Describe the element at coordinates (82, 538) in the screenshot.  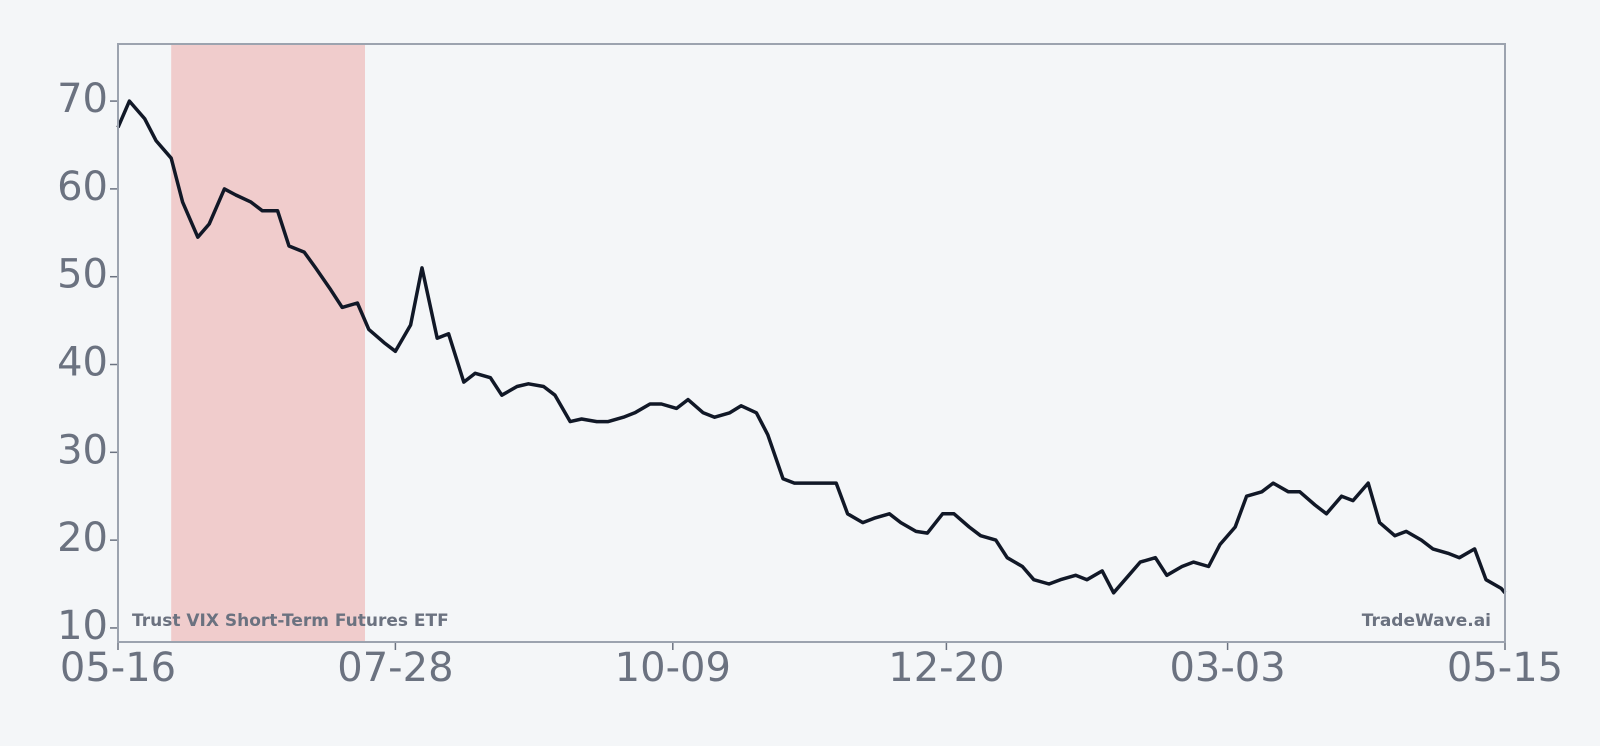
I see `y-tick-label: 20` at that location.